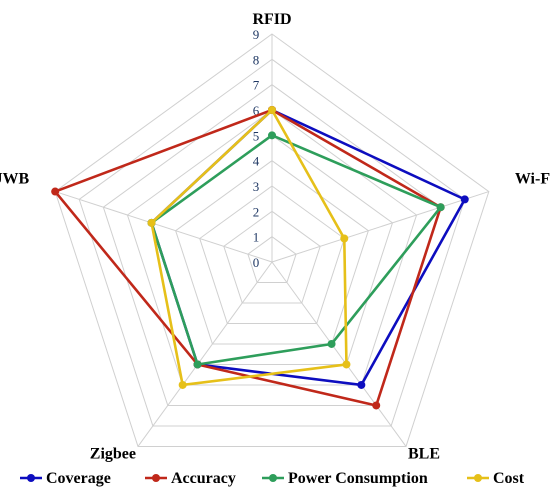 This screenshot has height=497, width=550. Describe the element at coordinates (376, 405) in the screenshot. I see `point-accuracy-ble` at that location.